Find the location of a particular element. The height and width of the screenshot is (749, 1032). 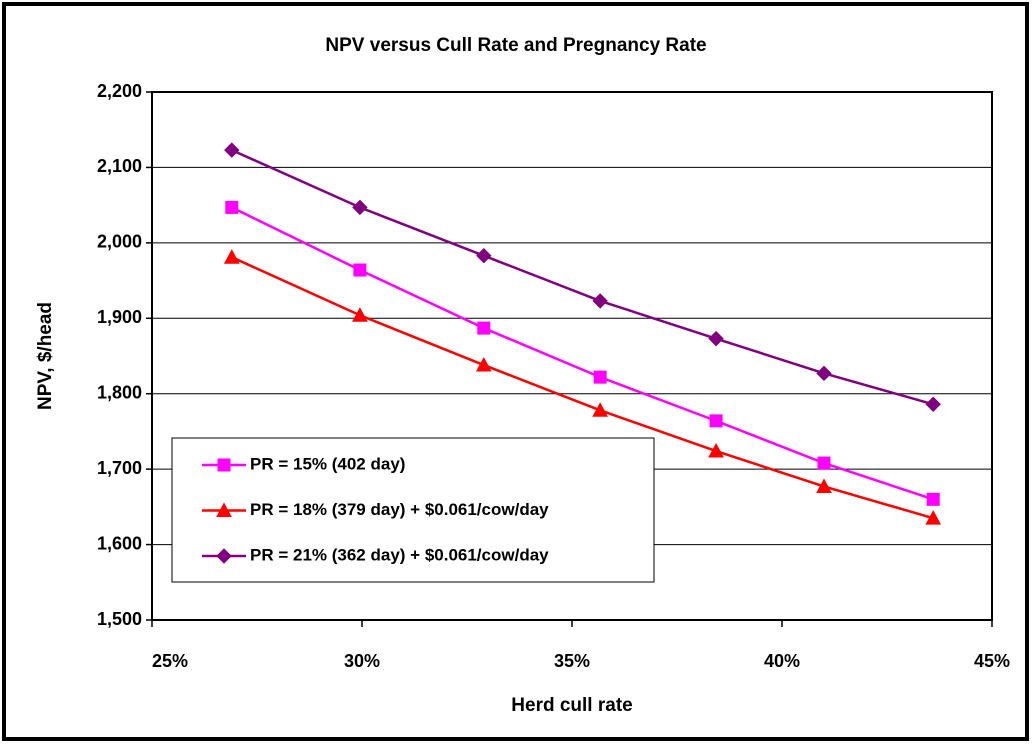

y-tick-label: 1,700 is located at coordinates (119, 468).